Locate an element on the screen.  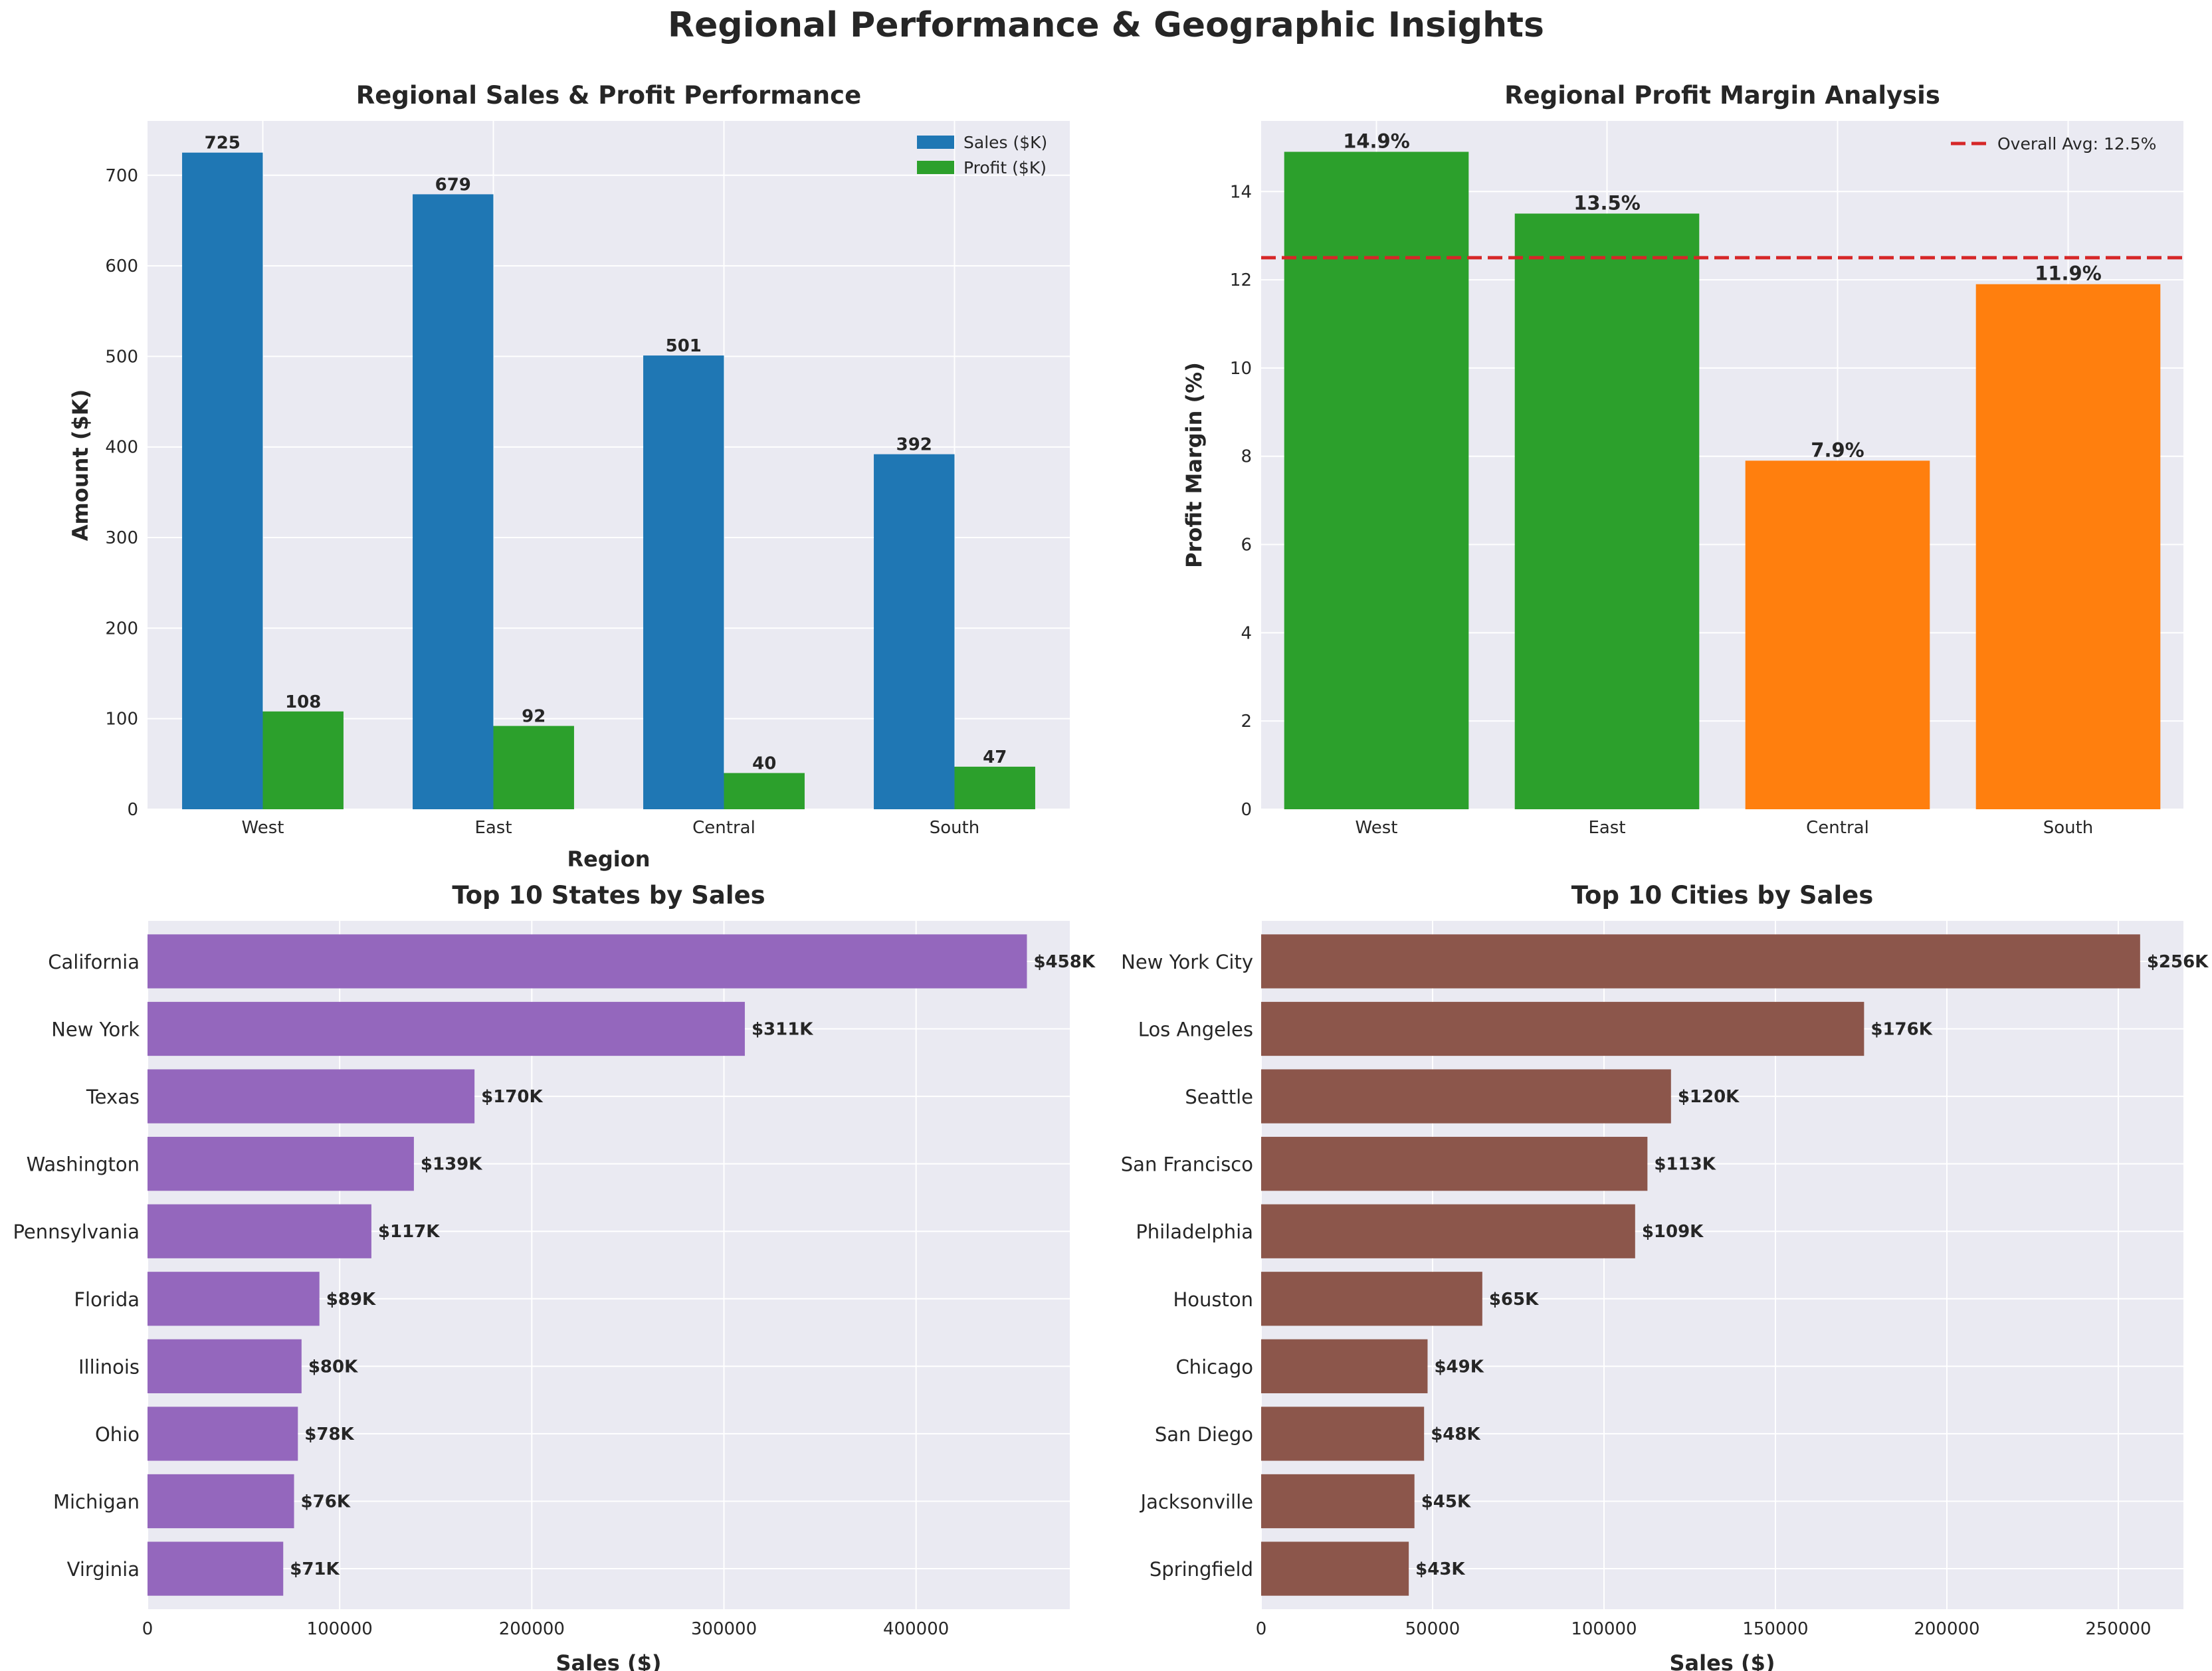
chart-title-2: Regional Profit Margin Analysis is located at coordinates (1722, 95).